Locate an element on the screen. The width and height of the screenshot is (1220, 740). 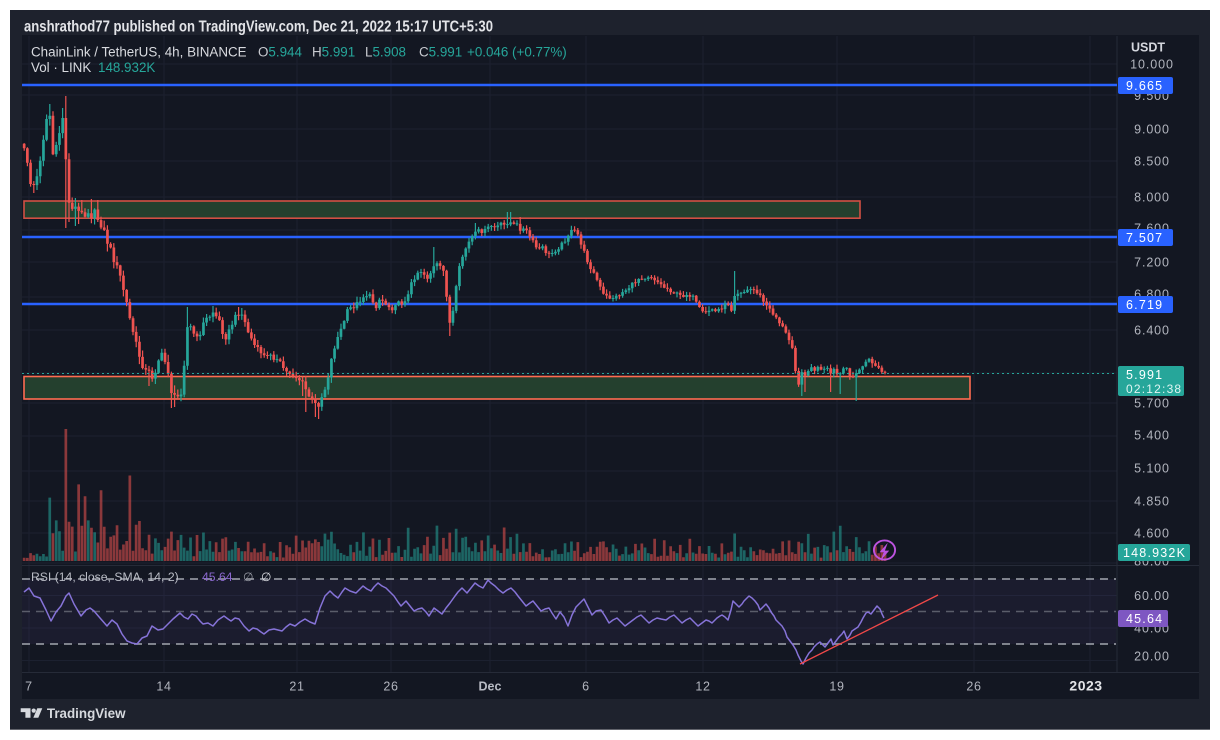
svg-text: 6 is located at coordinates (586, 687).